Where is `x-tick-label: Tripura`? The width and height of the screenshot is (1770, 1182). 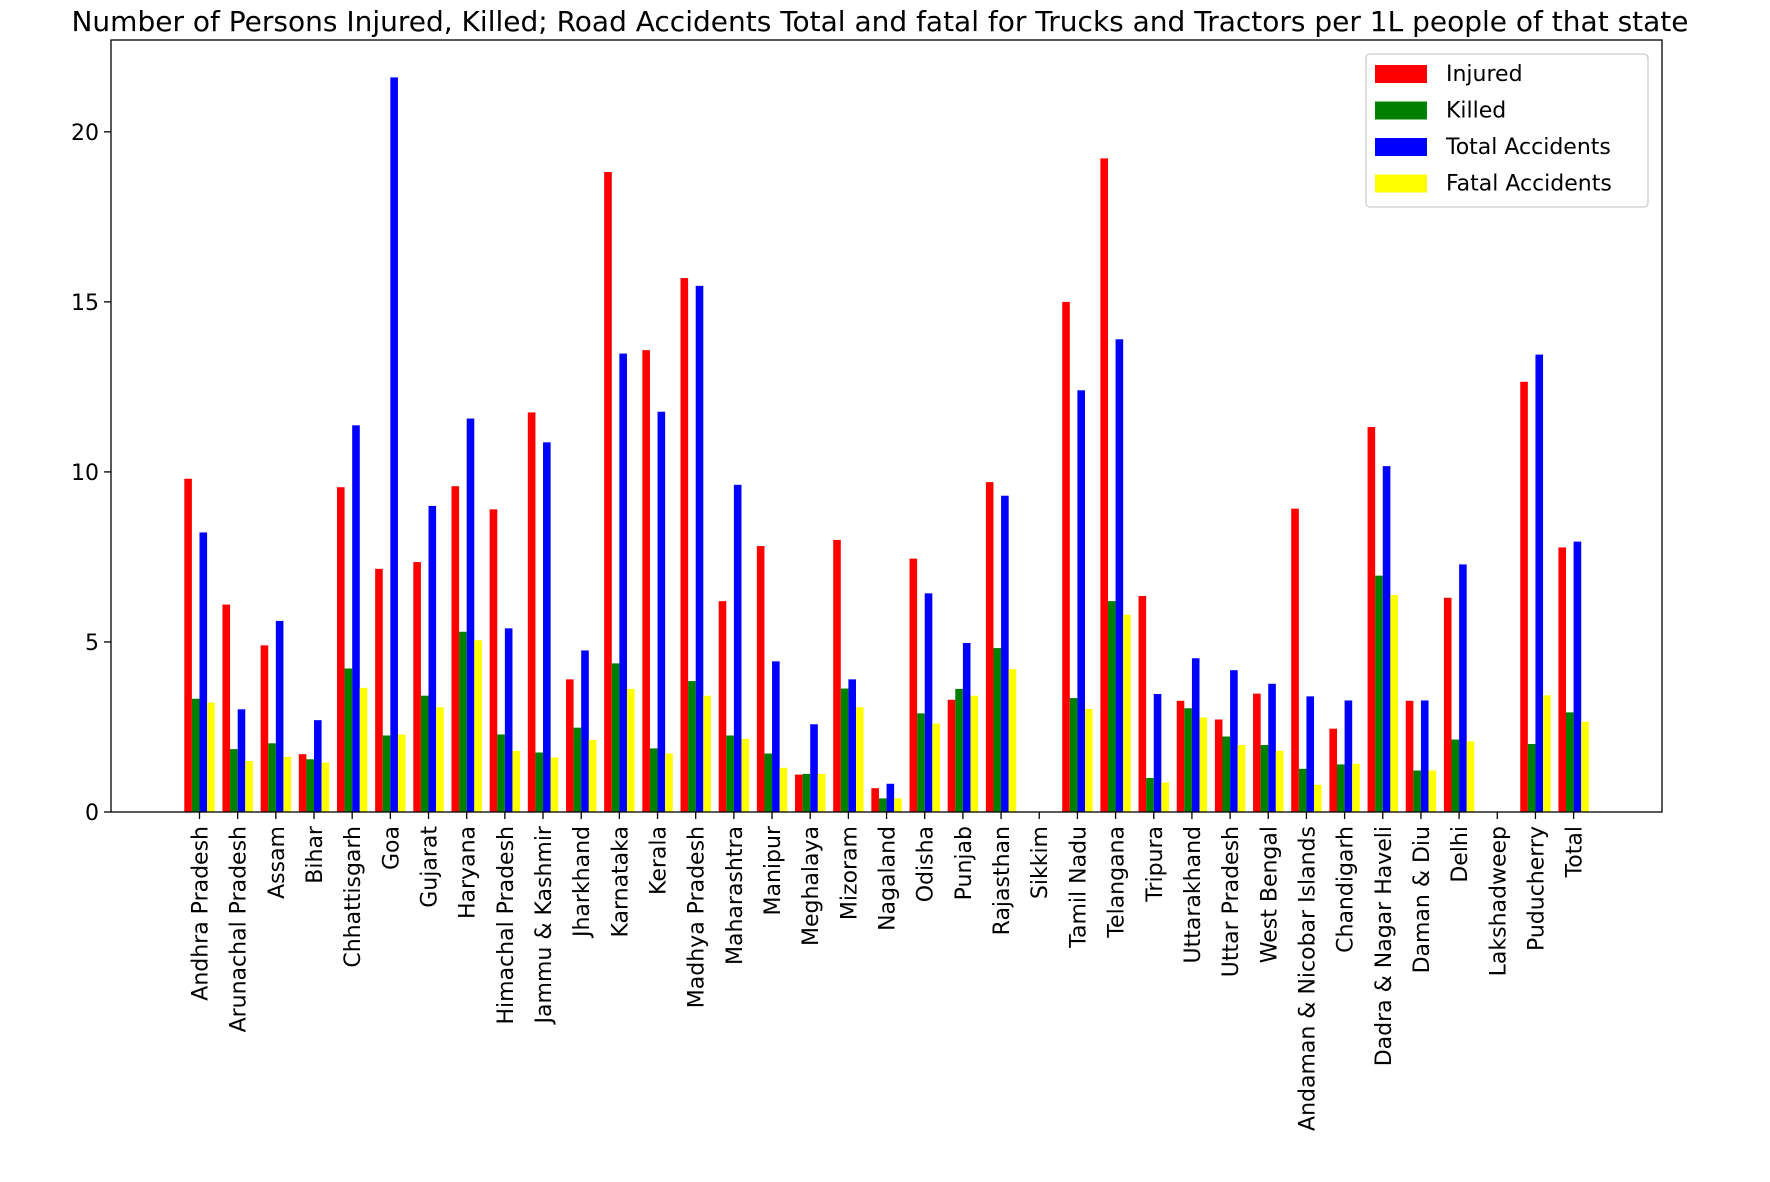 x-tick-label: Tripura is located at coordinates (1155, 864).